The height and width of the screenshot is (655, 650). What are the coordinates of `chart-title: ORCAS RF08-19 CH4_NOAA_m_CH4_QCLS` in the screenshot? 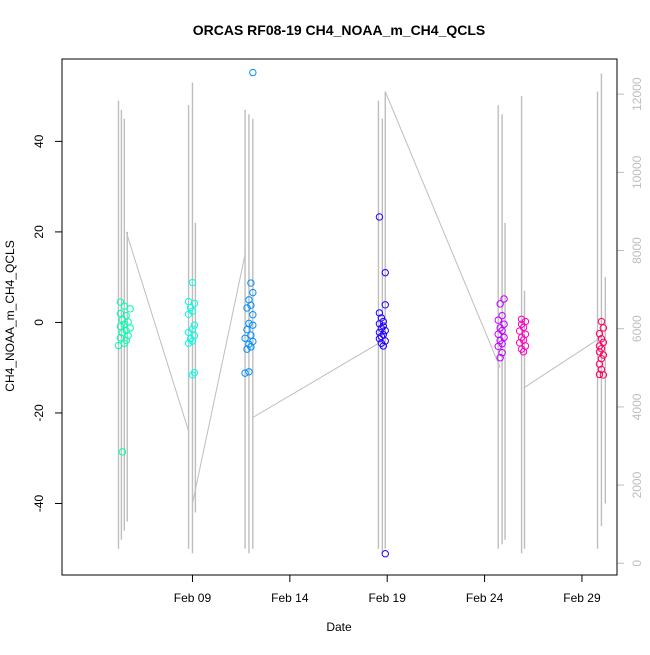 It's located at (339, 30).